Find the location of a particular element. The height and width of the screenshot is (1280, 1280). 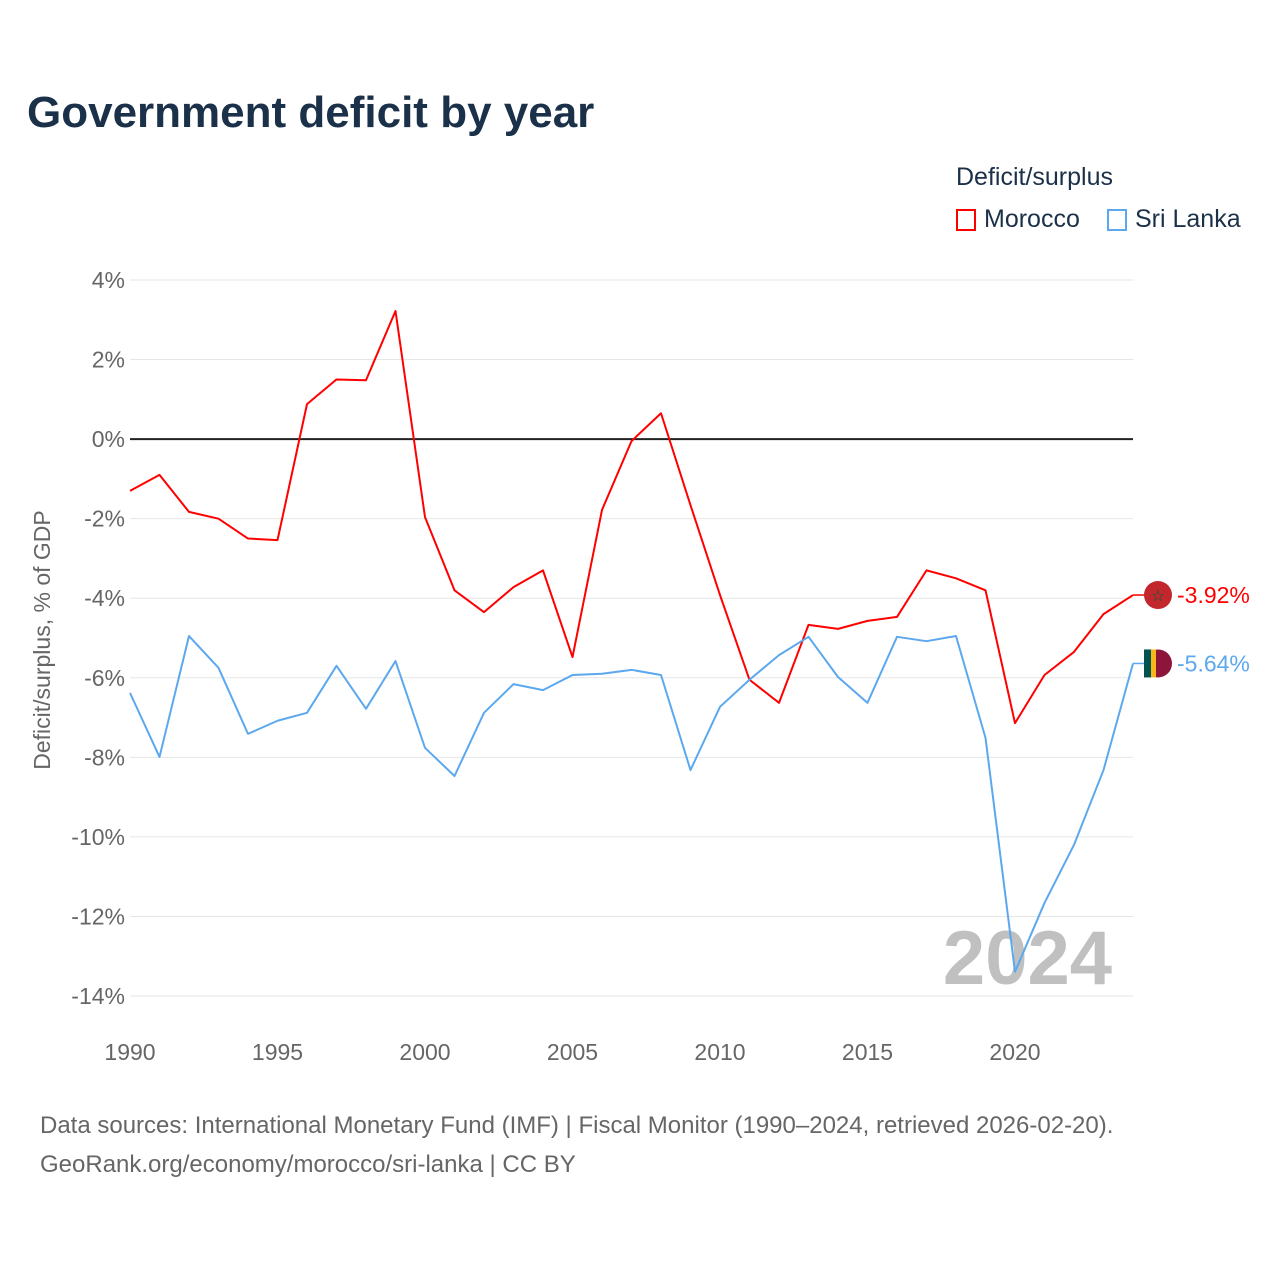

legend-title: Deficit/surplus is located at coordinates (1034, 177).